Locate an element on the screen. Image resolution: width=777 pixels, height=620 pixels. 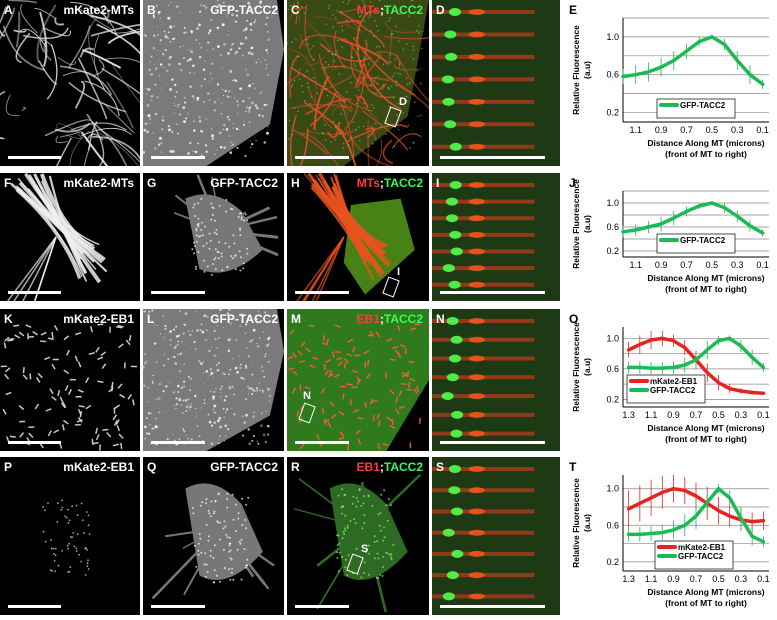
panel-title-segment: mKate2-EB1 is located at coordinates (98, 467).